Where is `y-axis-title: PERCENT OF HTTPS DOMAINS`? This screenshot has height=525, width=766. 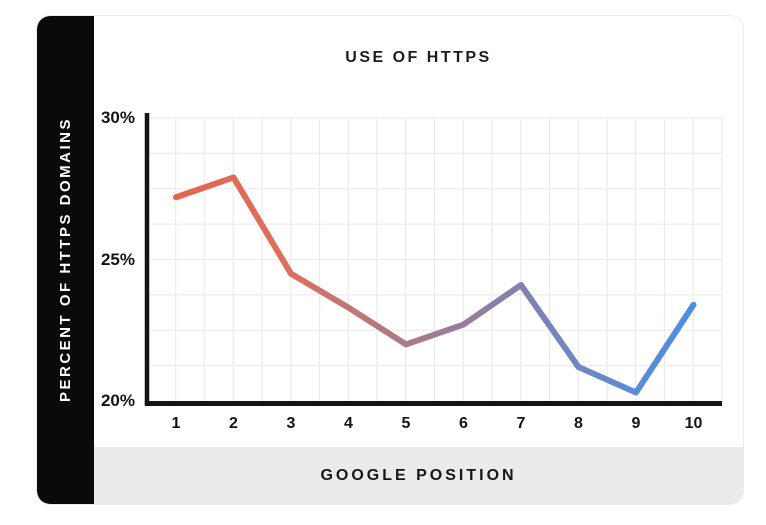 y-axis-title: PERCENT OF HTTPS DOMAINS is located at coordinates (65, 260).